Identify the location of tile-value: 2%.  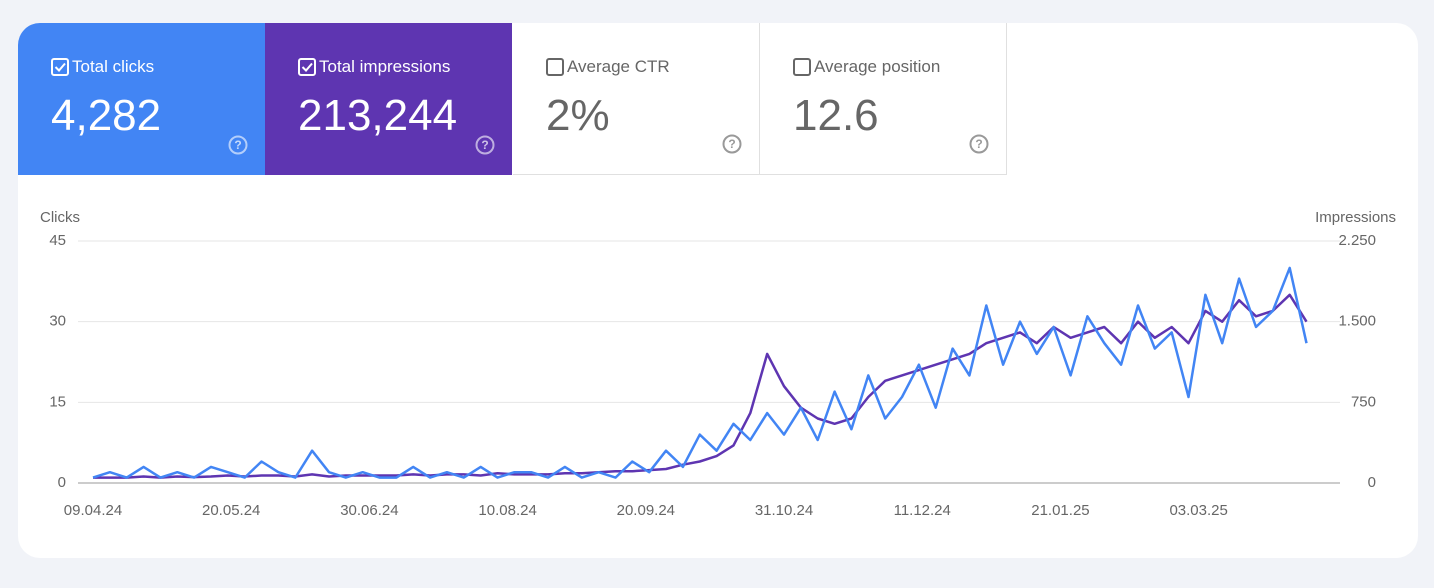
(578, 115).